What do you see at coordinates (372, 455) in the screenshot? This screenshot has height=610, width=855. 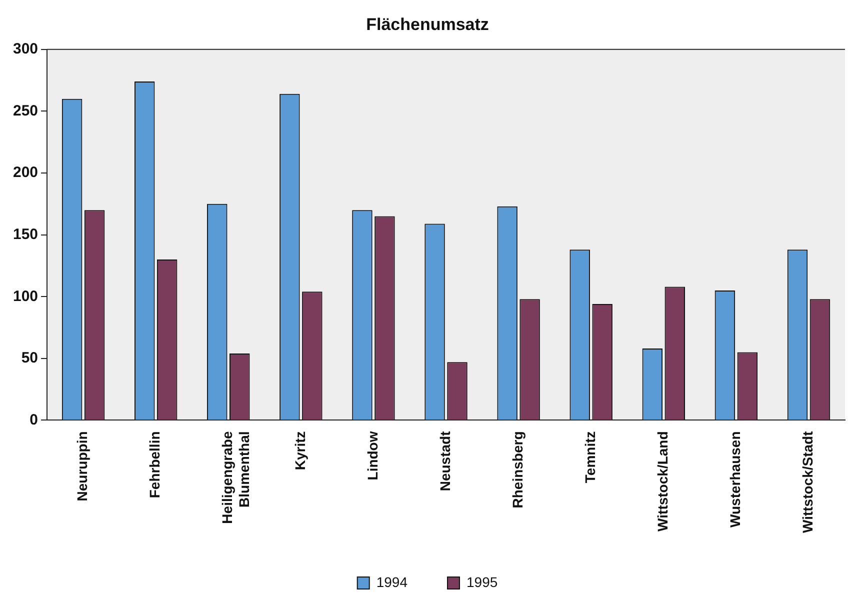 I see `x-tick-label: Lindow` at bounding box center [372, 455].